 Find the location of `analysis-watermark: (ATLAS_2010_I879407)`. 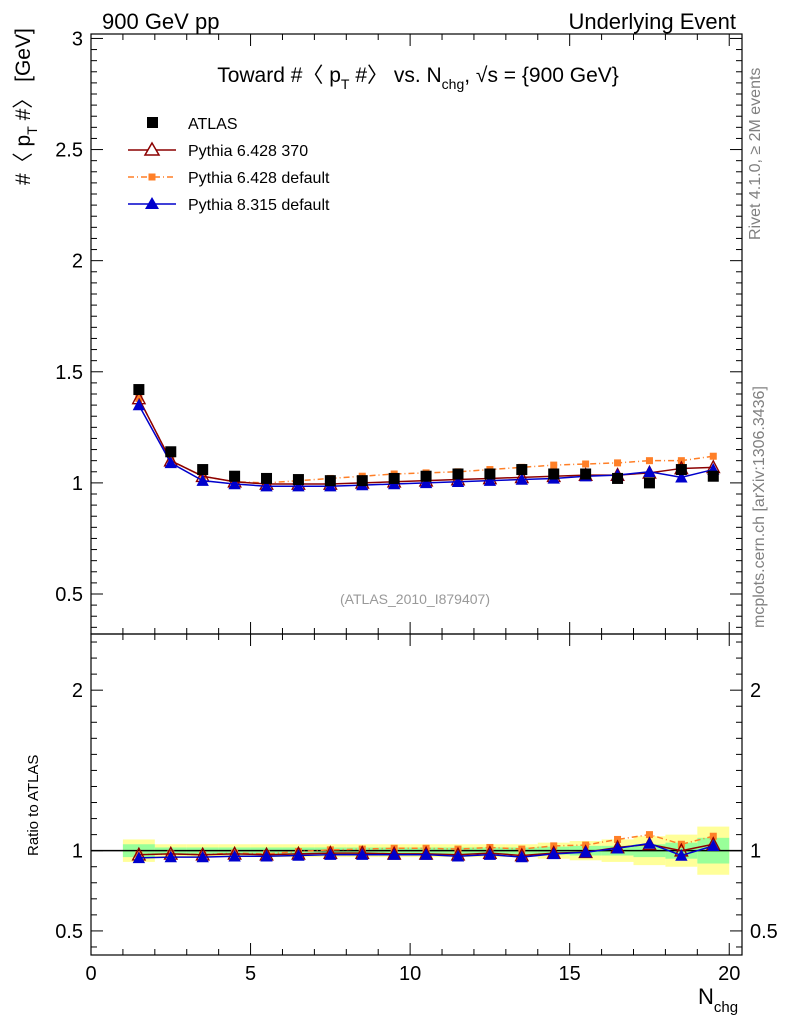

analysis-watermark: (ATLAS_2010_I879407) is located at coordinates (415, 599).